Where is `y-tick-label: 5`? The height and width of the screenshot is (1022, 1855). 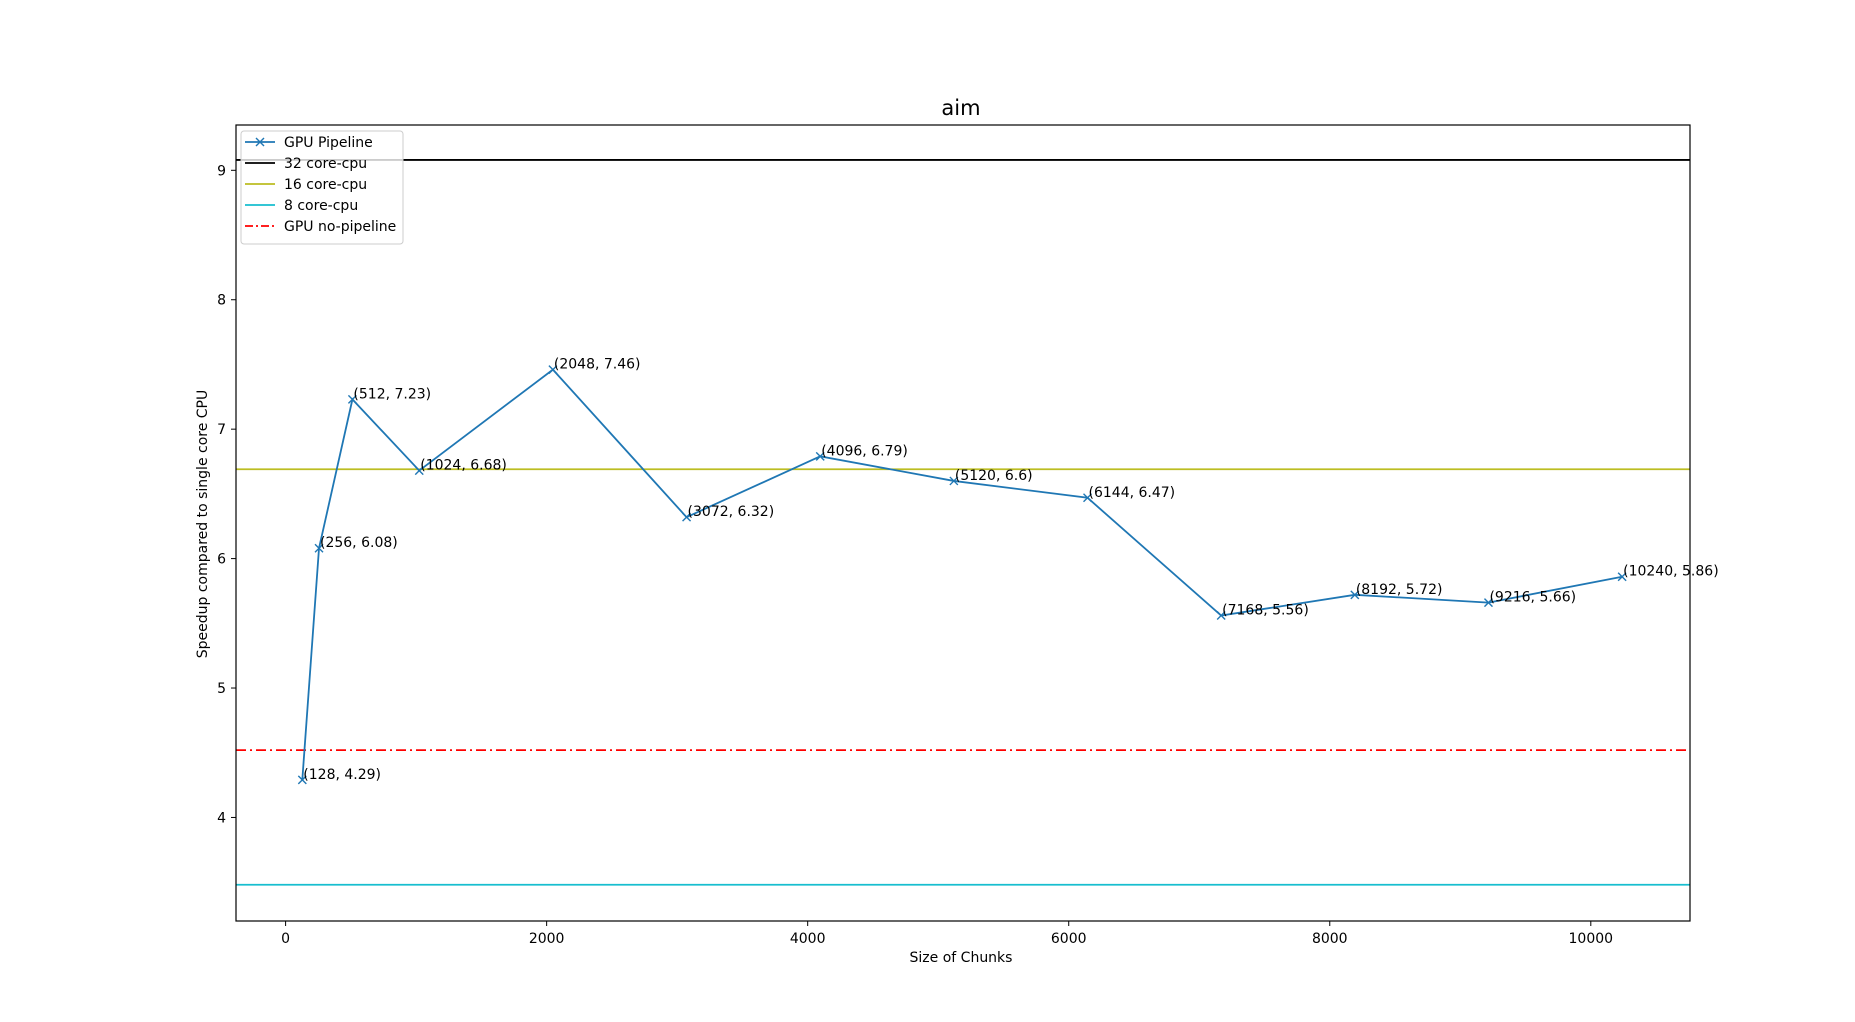
y-tick-label: 5 is located at coordinates (221, 689).